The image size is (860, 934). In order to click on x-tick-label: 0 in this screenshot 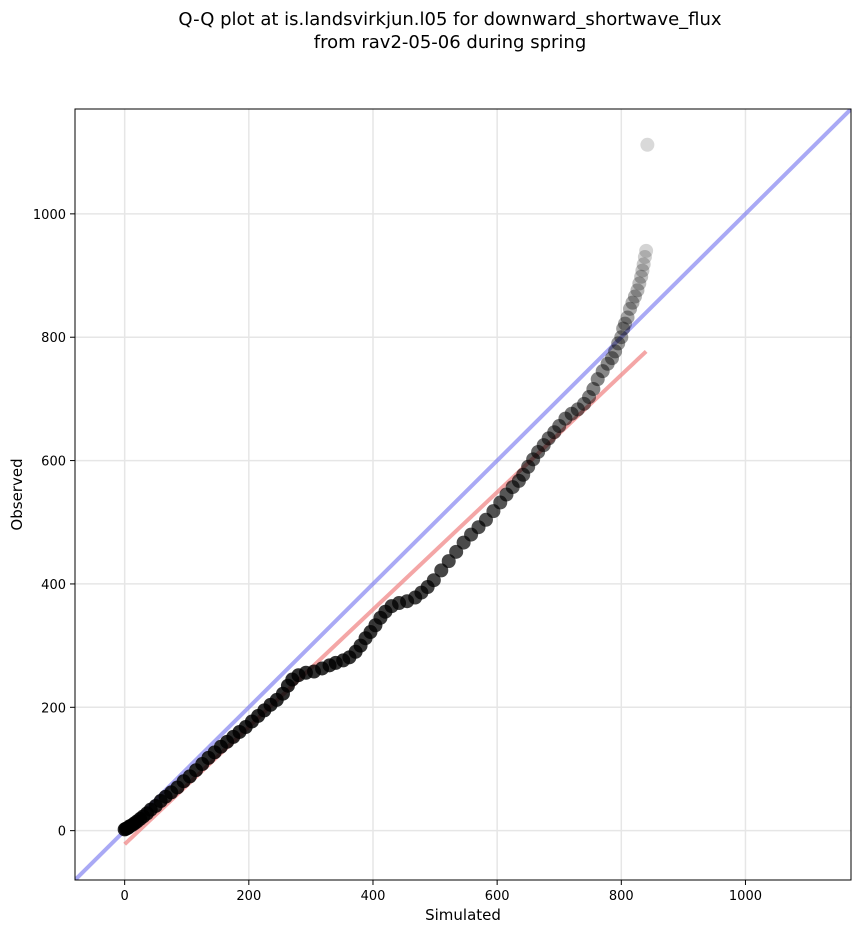, I will do `click(125, 896)`.